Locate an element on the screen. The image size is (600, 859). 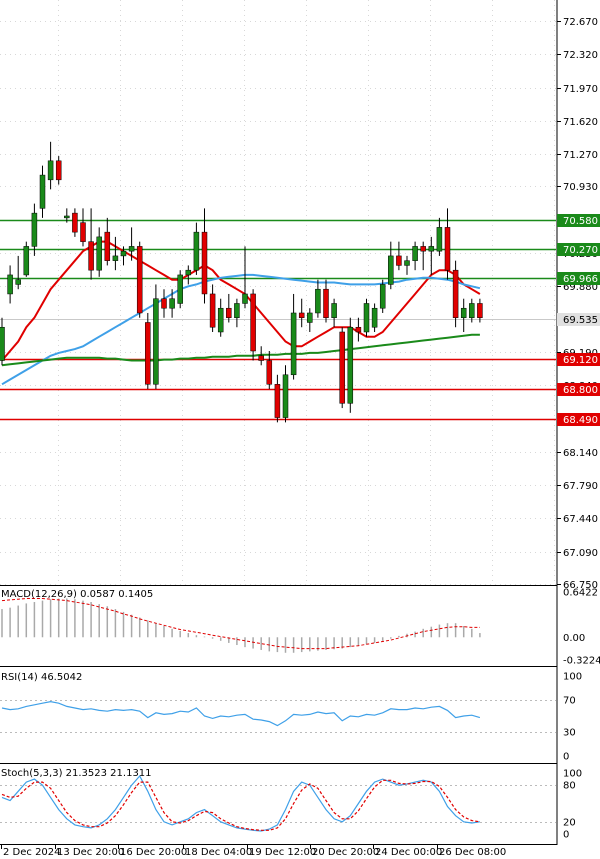
time-axis-label: 26 Dec 08:00 is located at coordinates (472, 852).